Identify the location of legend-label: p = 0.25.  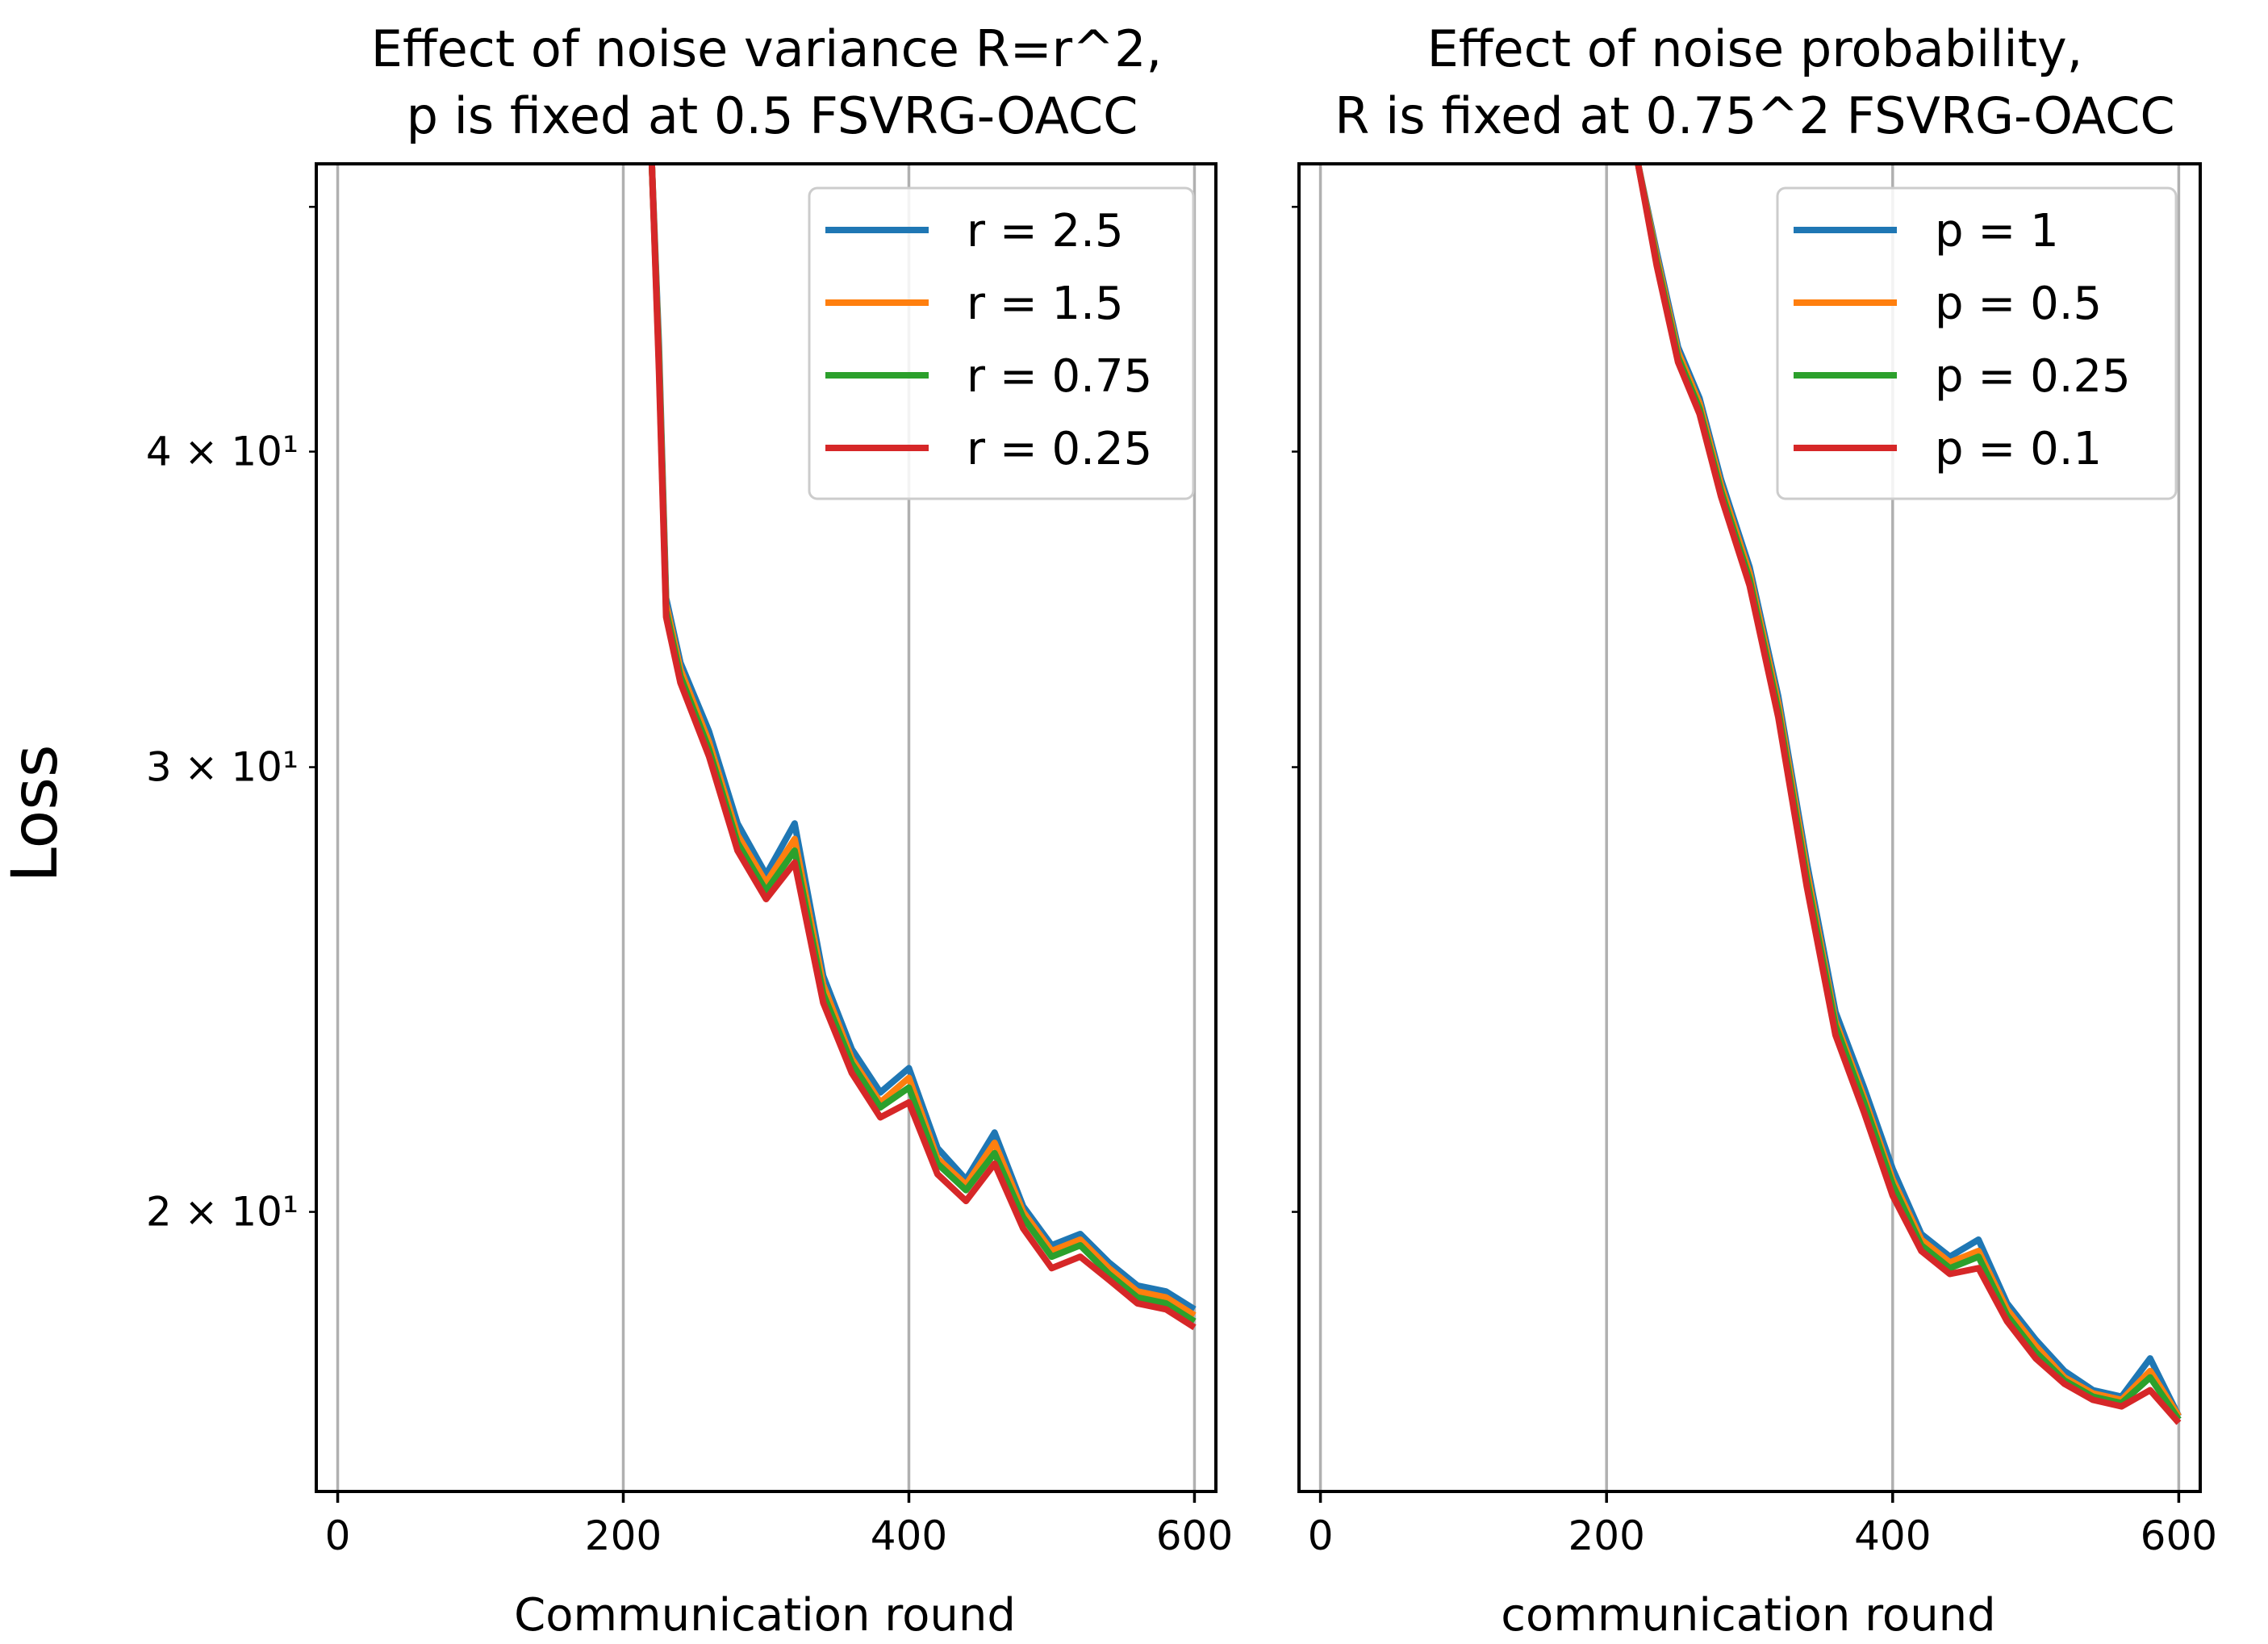
(2033, 376).